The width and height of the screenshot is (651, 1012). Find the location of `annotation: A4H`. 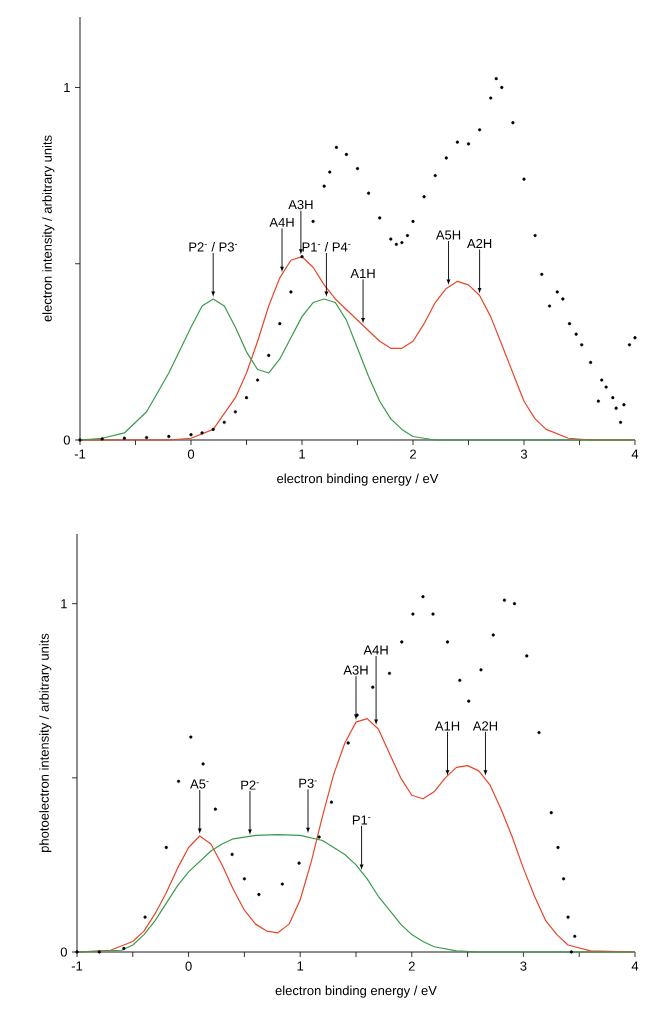

annotation: A4H is located at coordinates (281, 222).